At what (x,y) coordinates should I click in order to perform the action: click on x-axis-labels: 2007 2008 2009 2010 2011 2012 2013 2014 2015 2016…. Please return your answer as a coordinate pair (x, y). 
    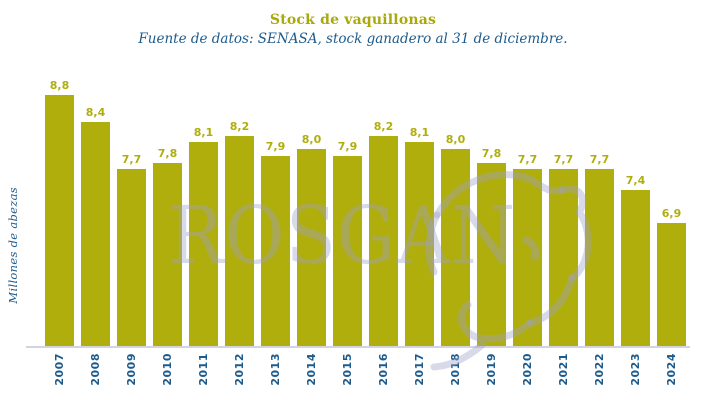
    Looking at the image, I should click on (365, 376).